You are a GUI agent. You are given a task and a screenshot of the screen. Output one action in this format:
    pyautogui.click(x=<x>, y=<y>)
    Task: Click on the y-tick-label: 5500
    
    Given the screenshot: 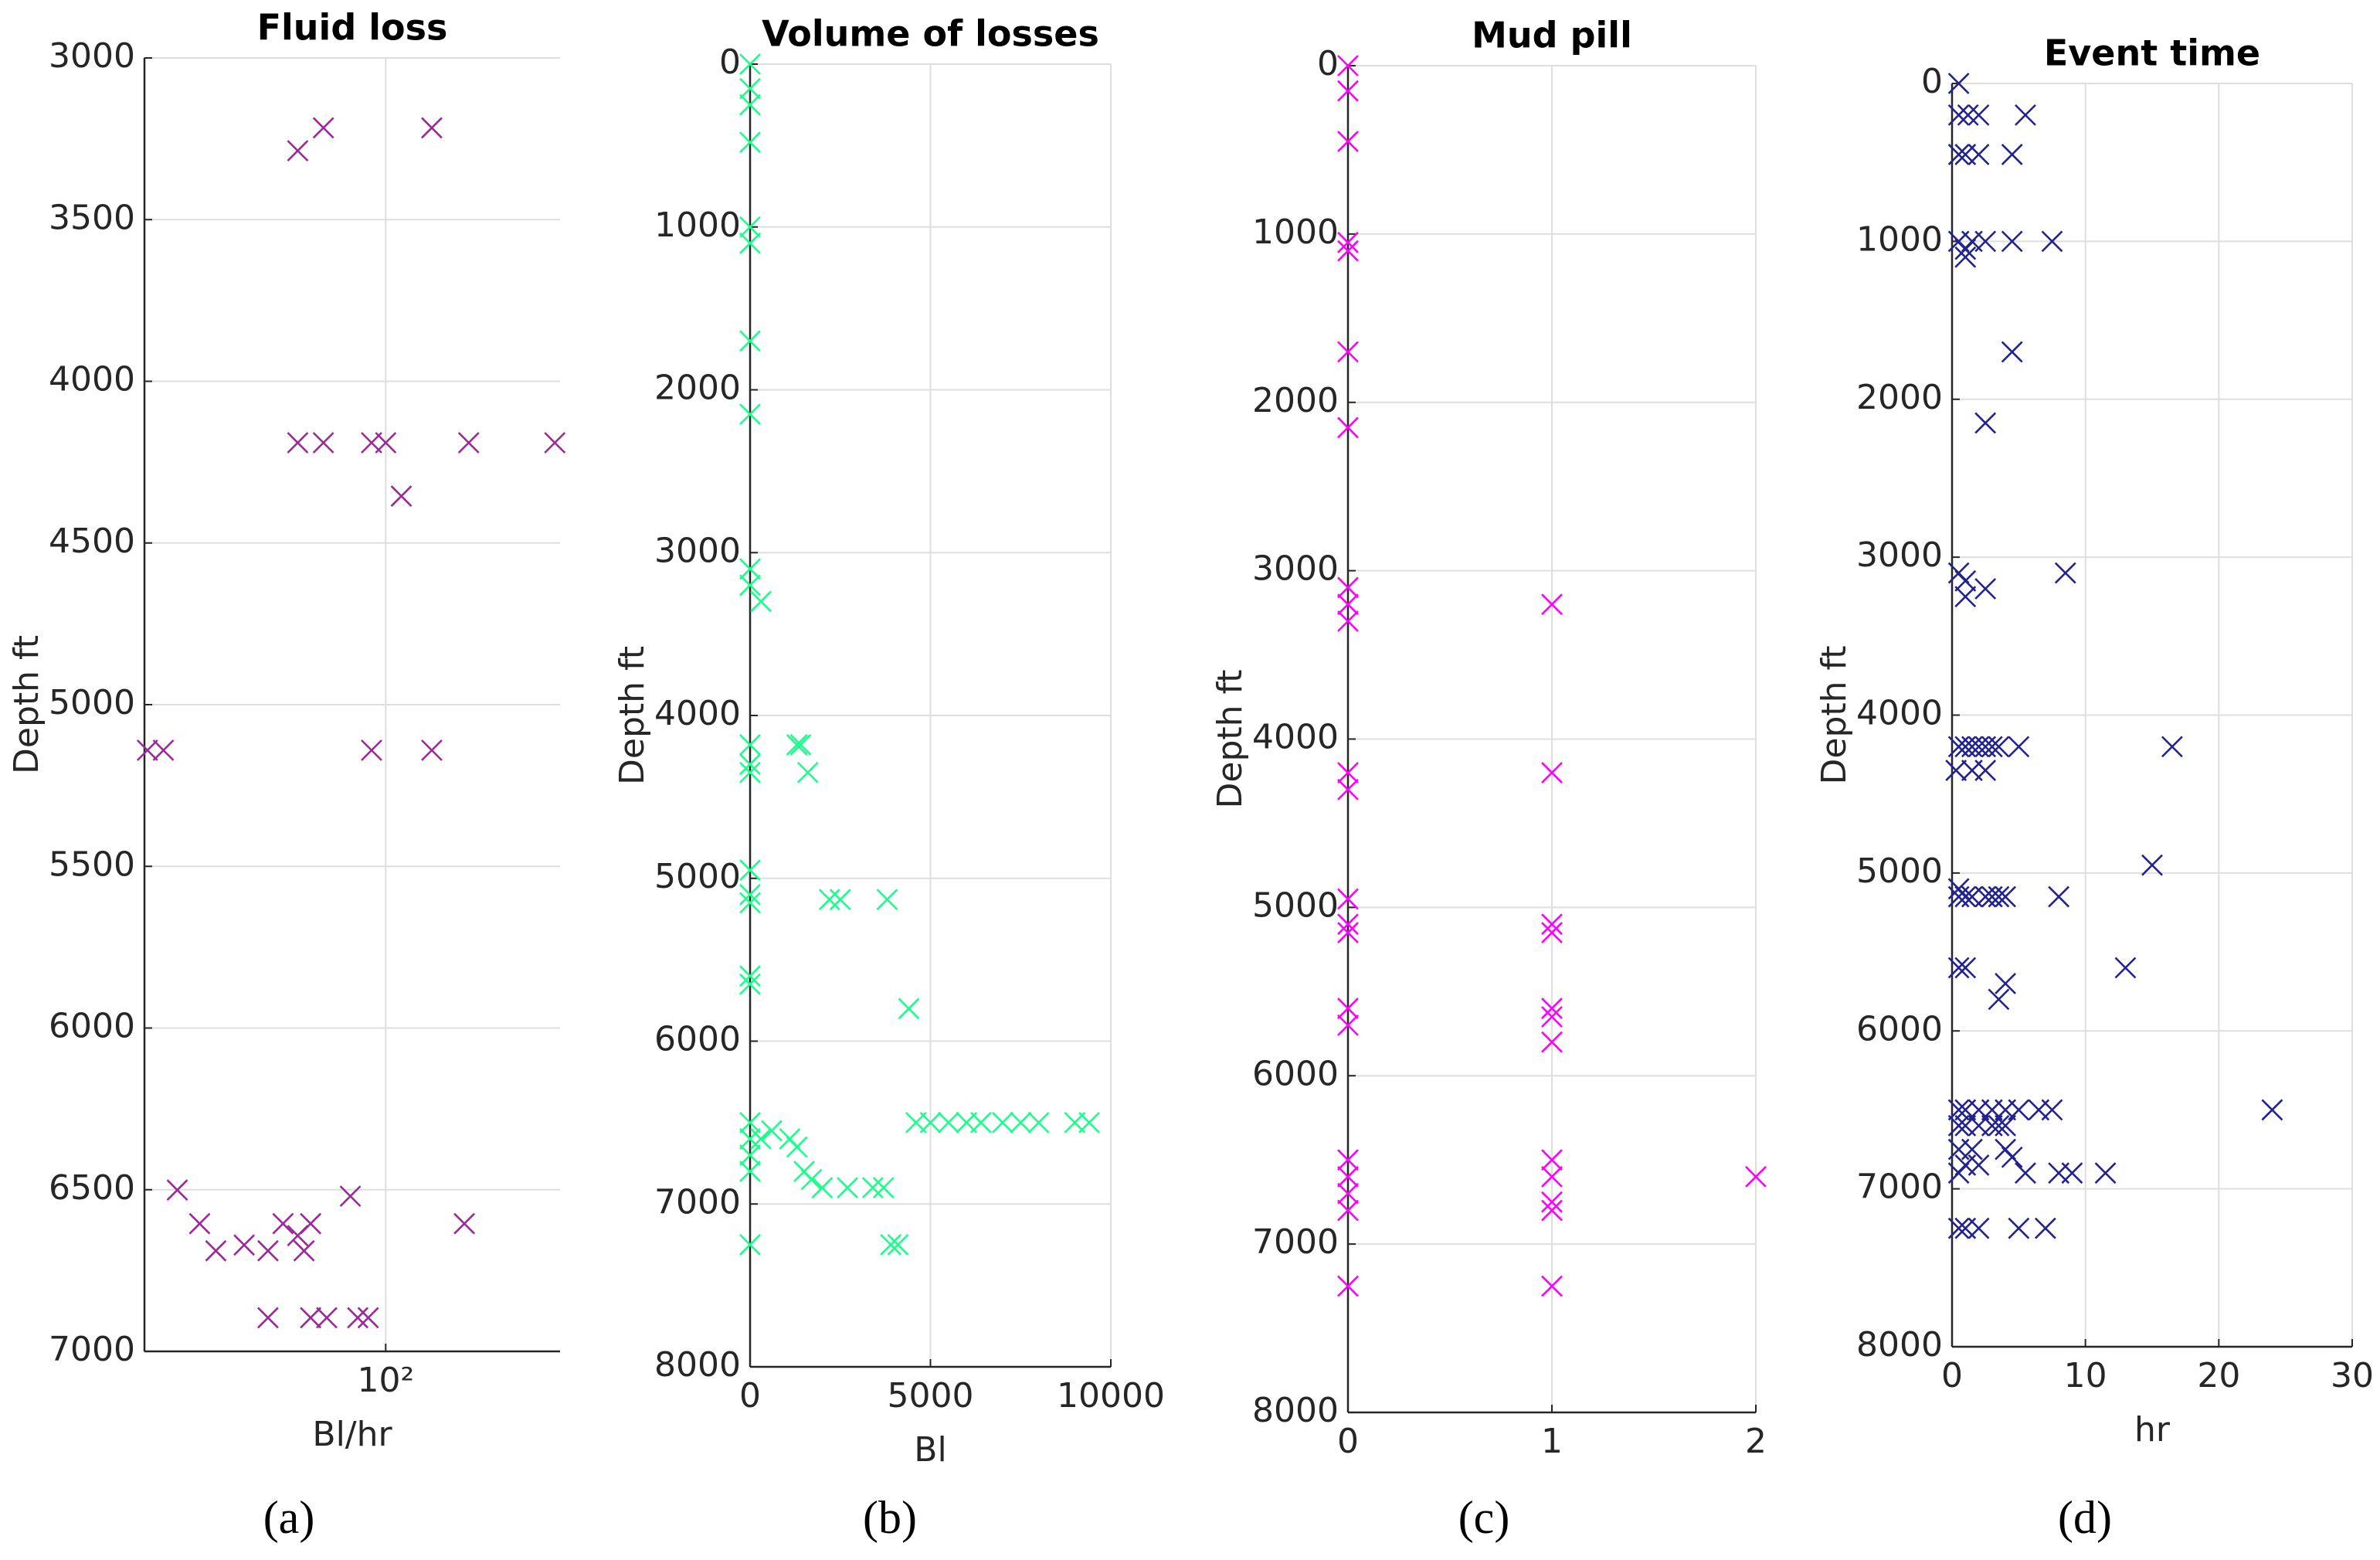 What is the action you would take?
    pyautogui.click(x=92, y=864)
    